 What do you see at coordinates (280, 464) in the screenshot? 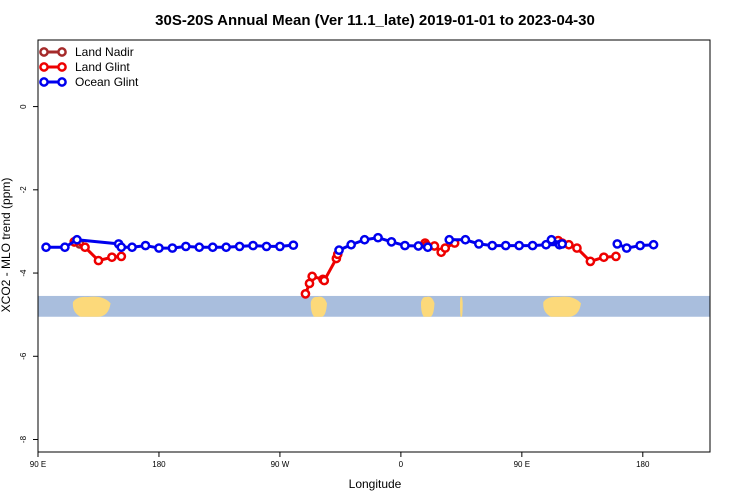
I see `x-tick-label: 90 W` at bounding box center [280, 464].